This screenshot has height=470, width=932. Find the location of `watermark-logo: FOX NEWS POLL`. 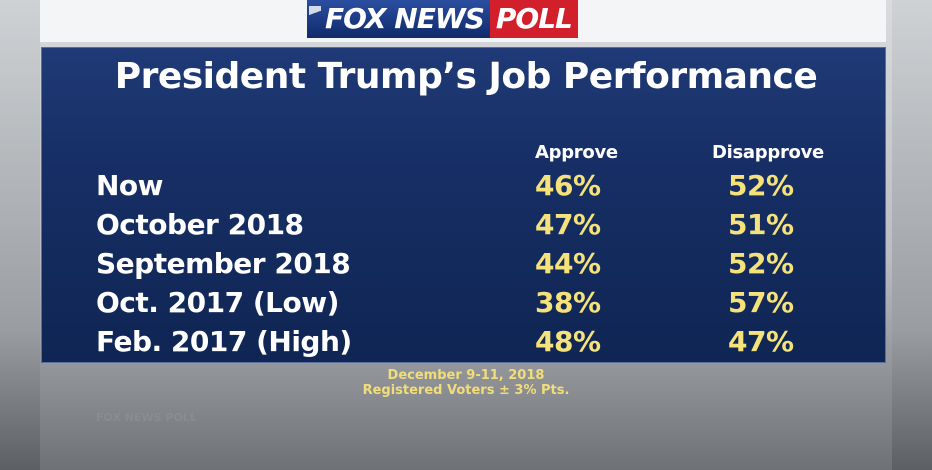

watermark-logo: FOX NEWS POLL is located at coordinates (146, 417).